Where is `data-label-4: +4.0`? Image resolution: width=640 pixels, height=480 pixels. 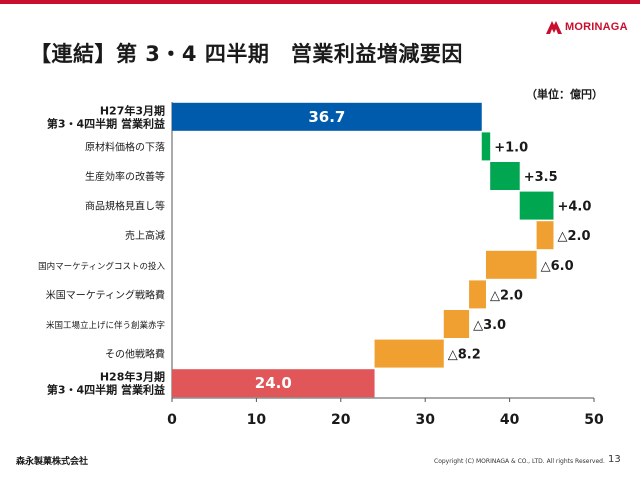 data-label-4: +4.0 is located at coordinates (574, 207).